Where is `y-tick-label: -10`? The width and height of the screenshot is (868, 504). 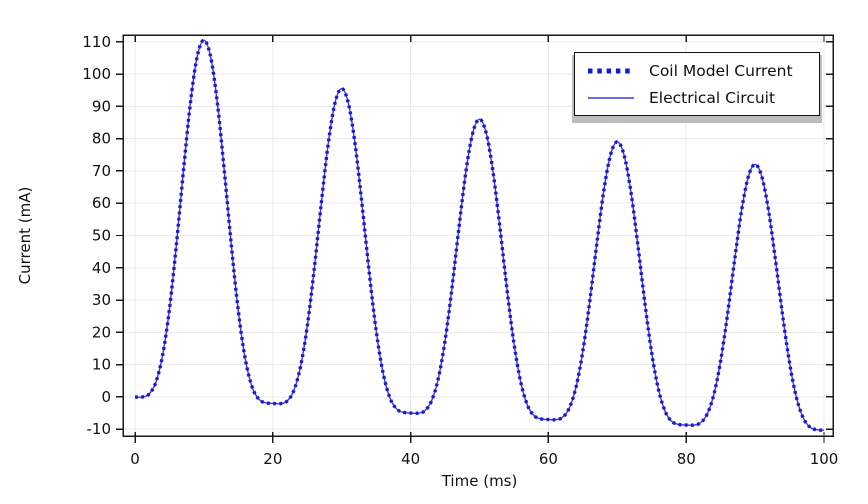
y-tick-label: -10 is located at coordinates (99, 429).